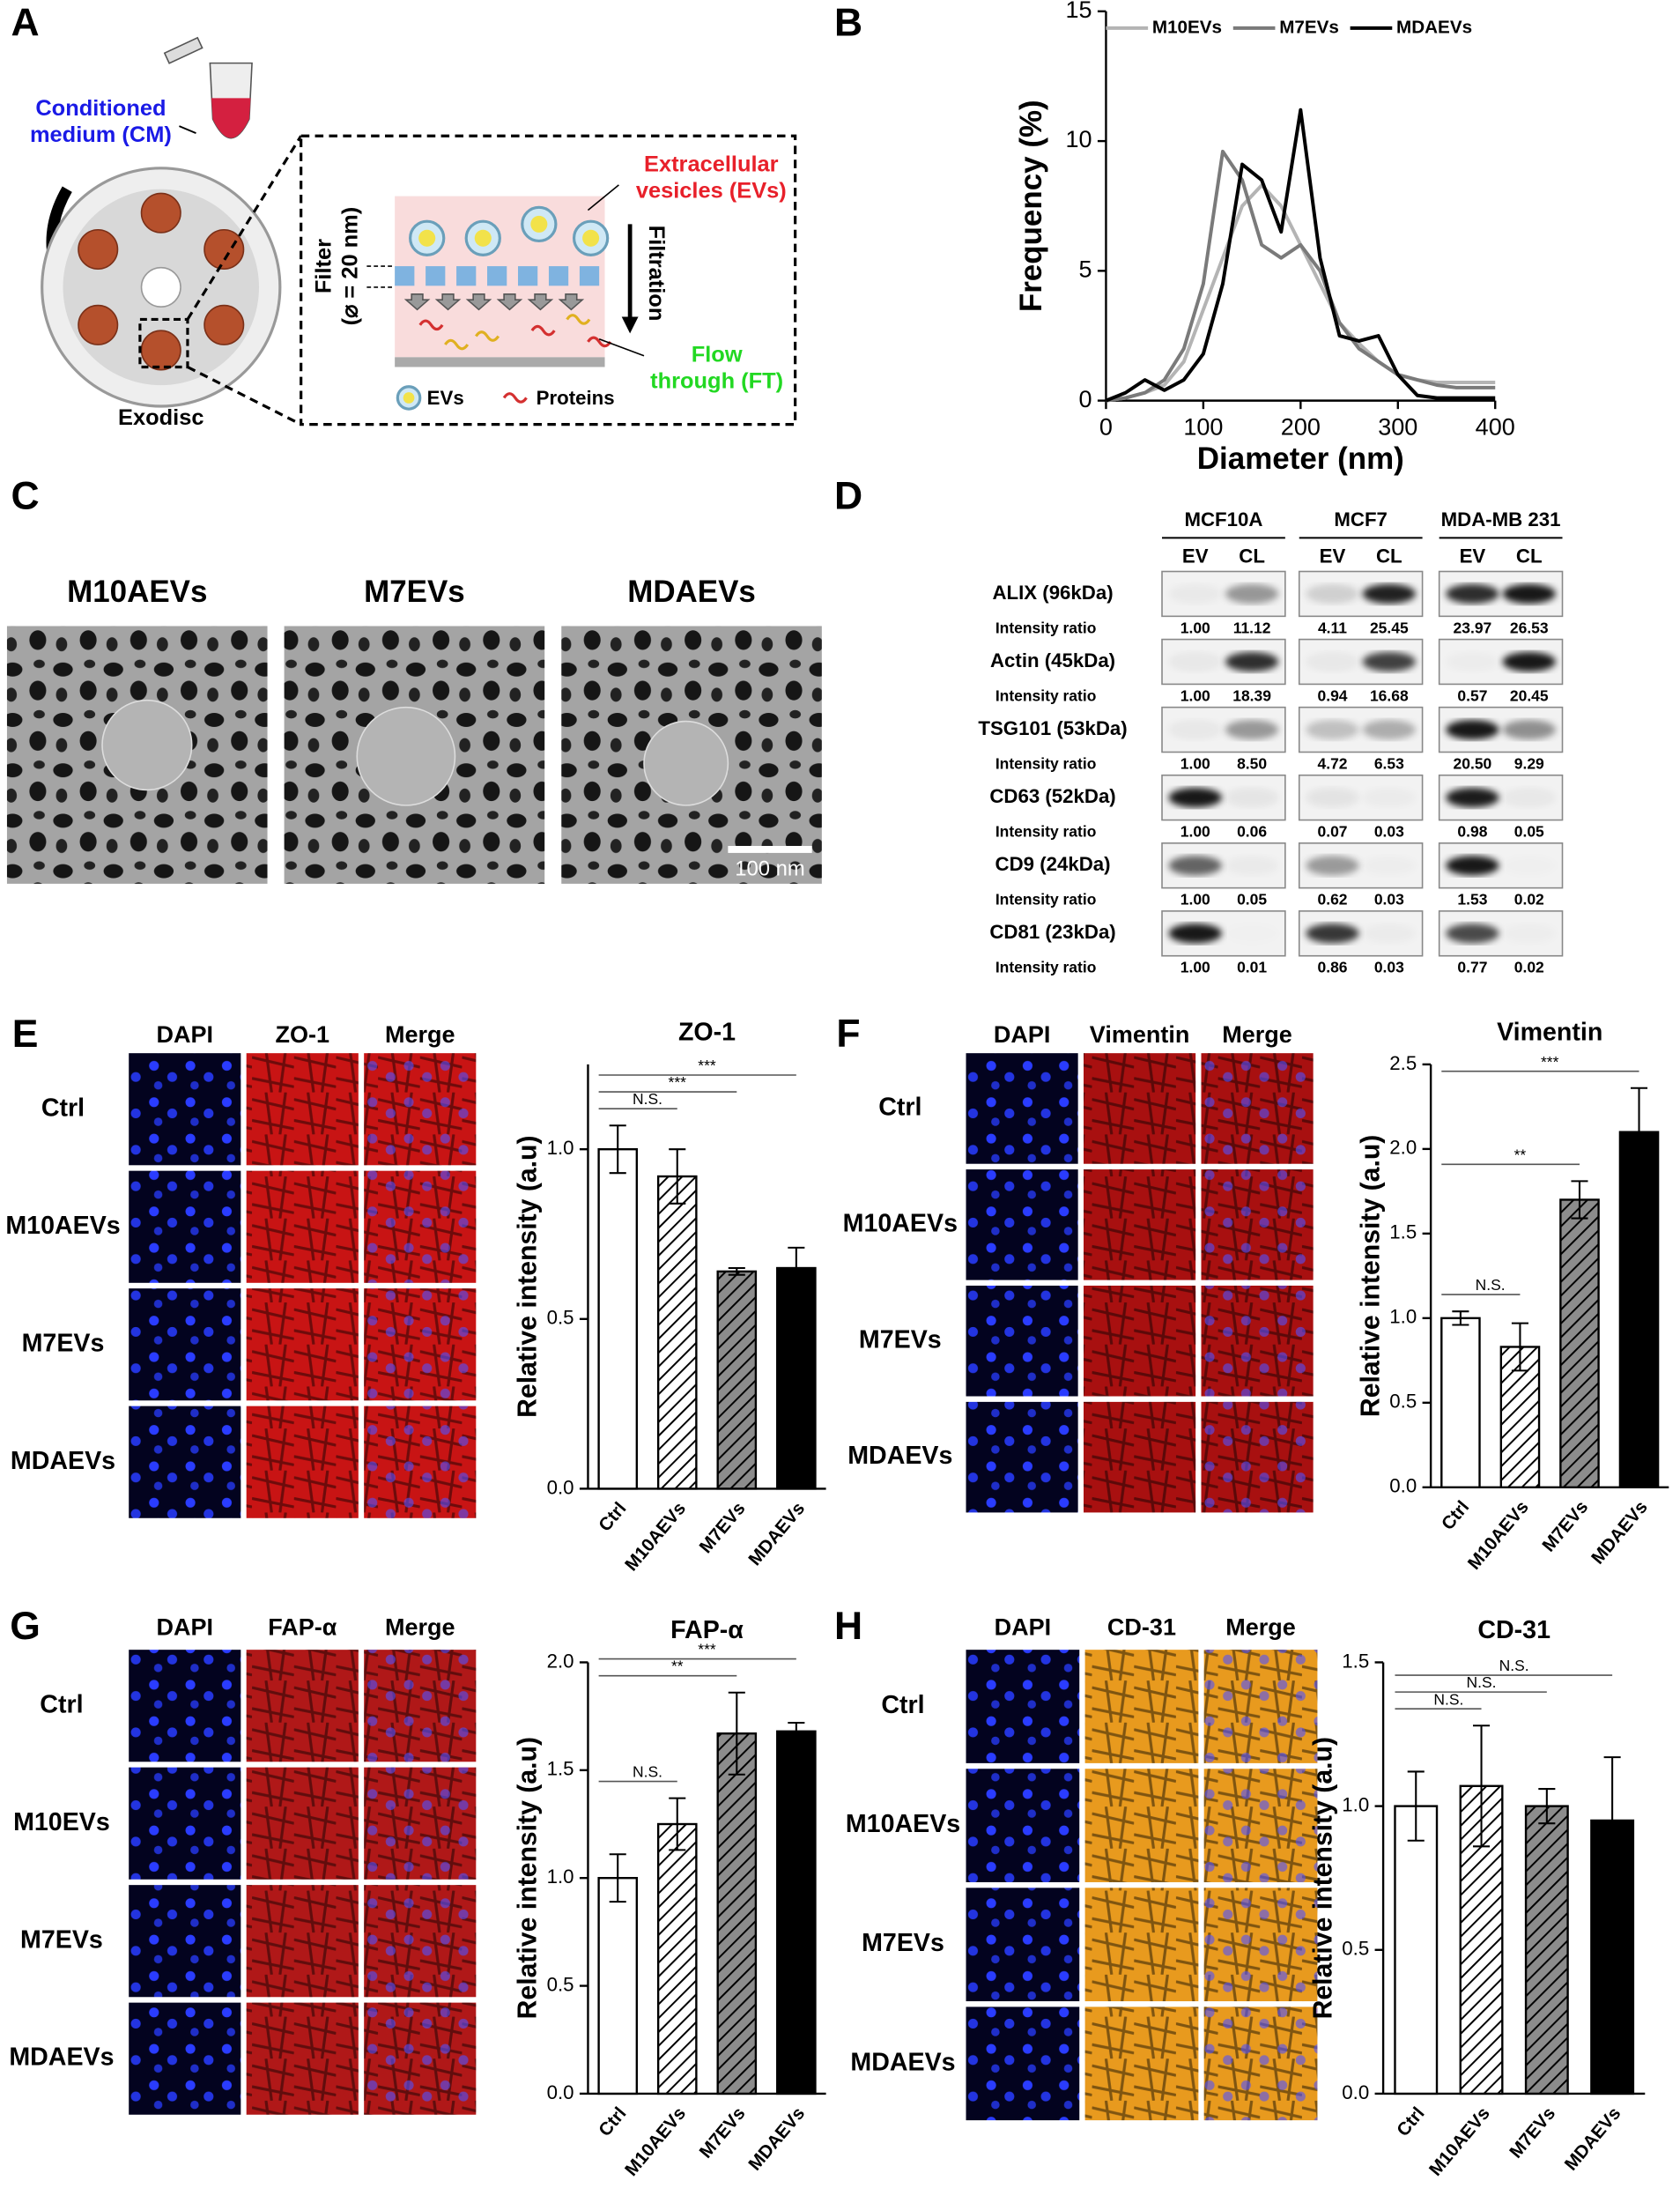  Describe the element at coordinates (1140, 1034) in the screenshot. I see `column-label: Vimentin` at that location.